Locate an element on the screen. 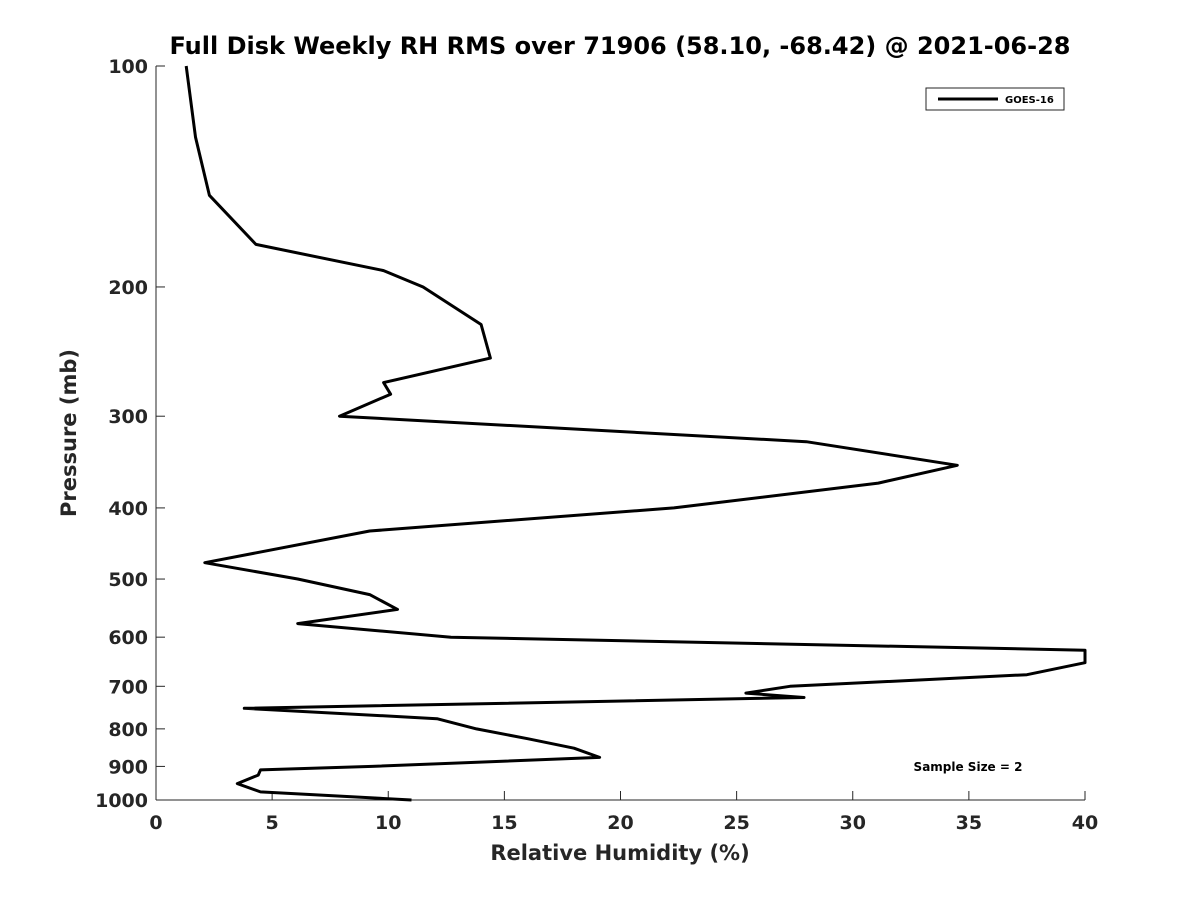 The width and height of the screenshot is (1200, 900). y-tick-label-100: 100 is located at coordinates (128, 67).